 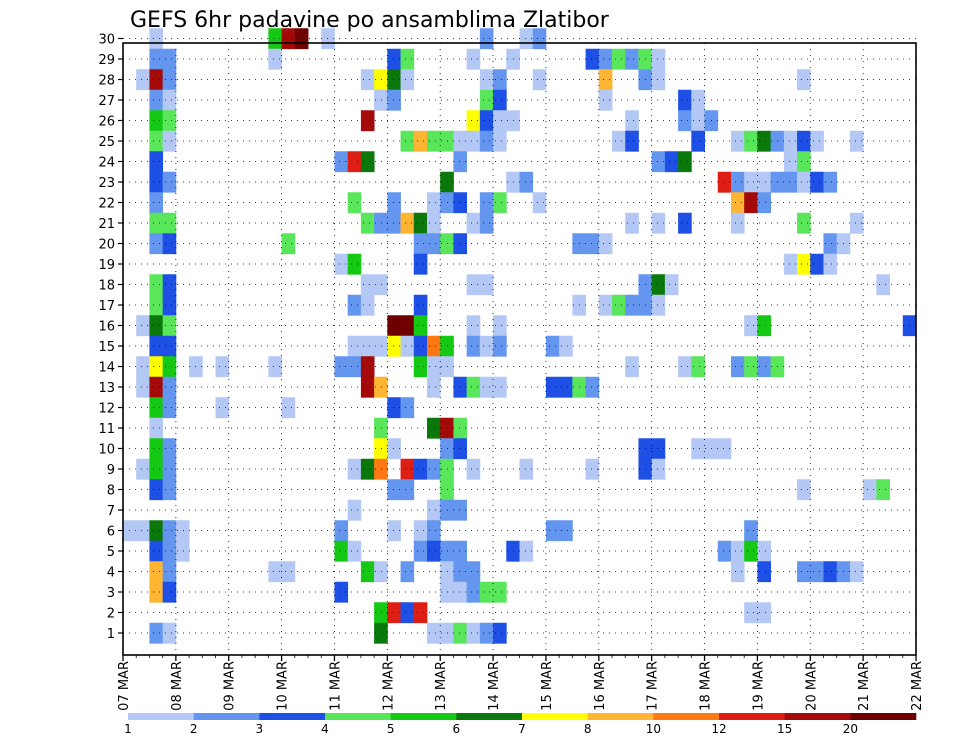 I want to click on y-tick-label: 18, so click(x=106, y=286).